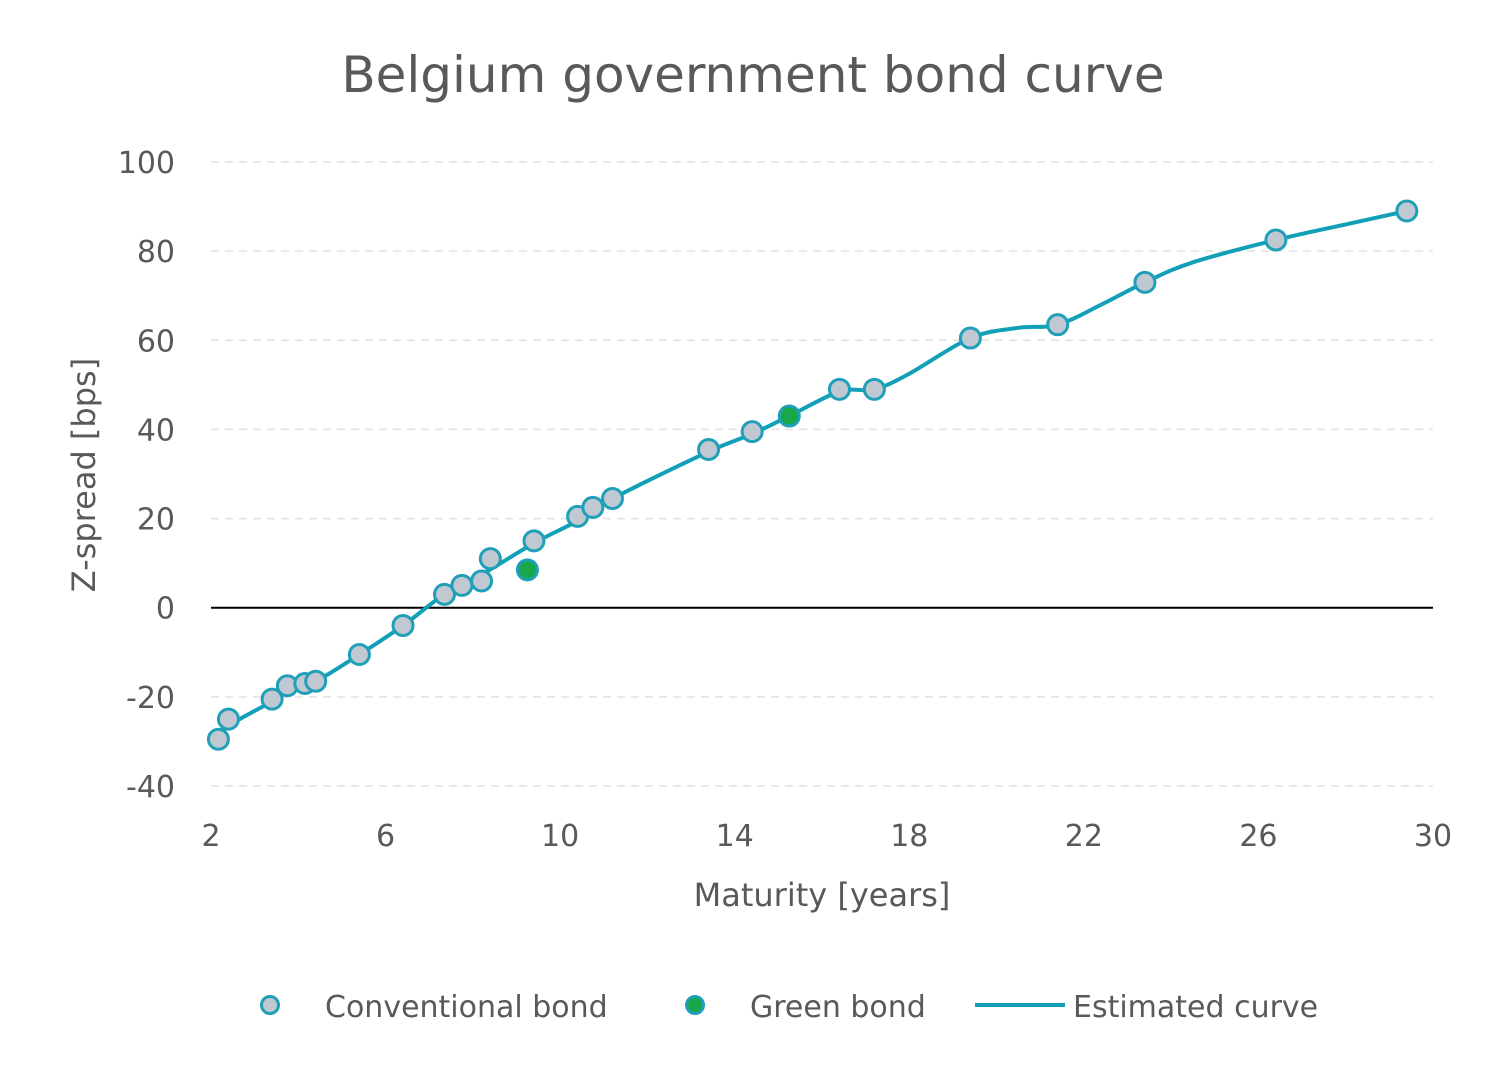  Describe the element at coordinates (658, 493) in the screenshot. I see `green-bond-points` at that location.